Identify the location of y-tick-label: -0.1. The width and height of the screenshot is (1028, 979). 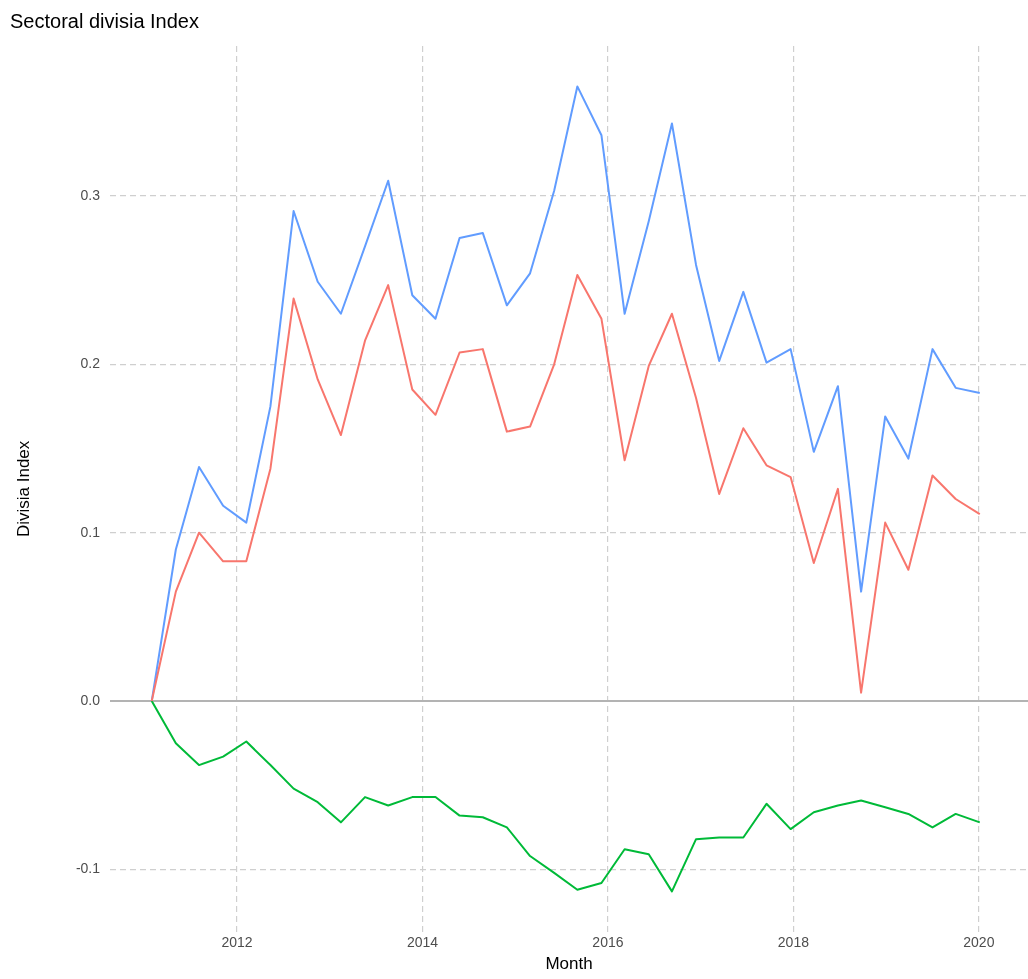
(88, 868).